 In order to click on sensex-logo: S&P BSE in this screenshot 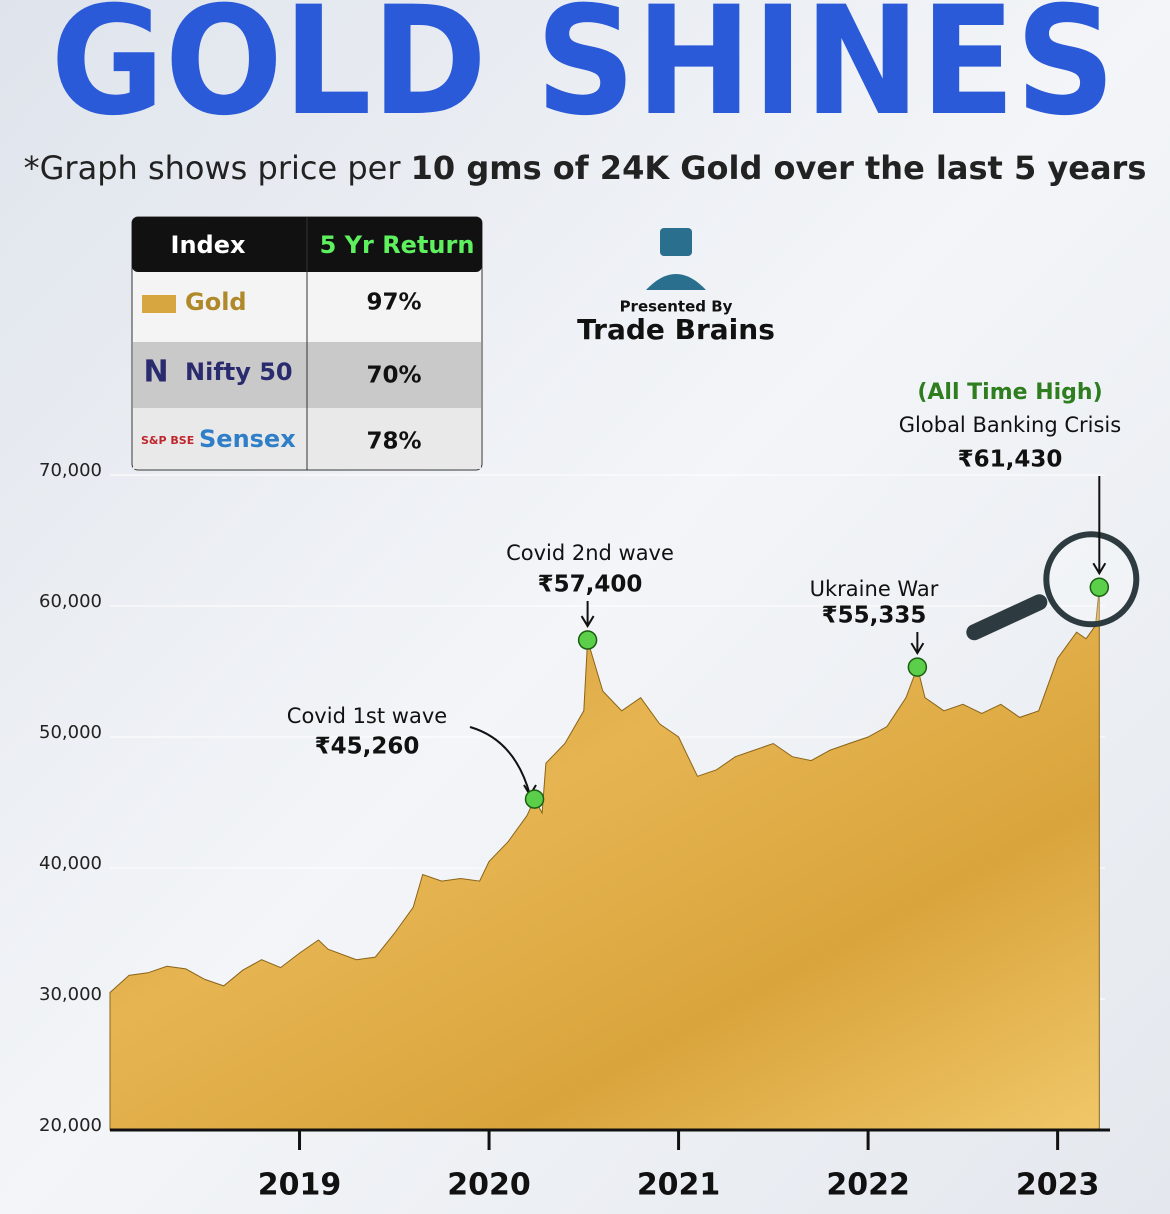, I will do `click(167, 440)`.